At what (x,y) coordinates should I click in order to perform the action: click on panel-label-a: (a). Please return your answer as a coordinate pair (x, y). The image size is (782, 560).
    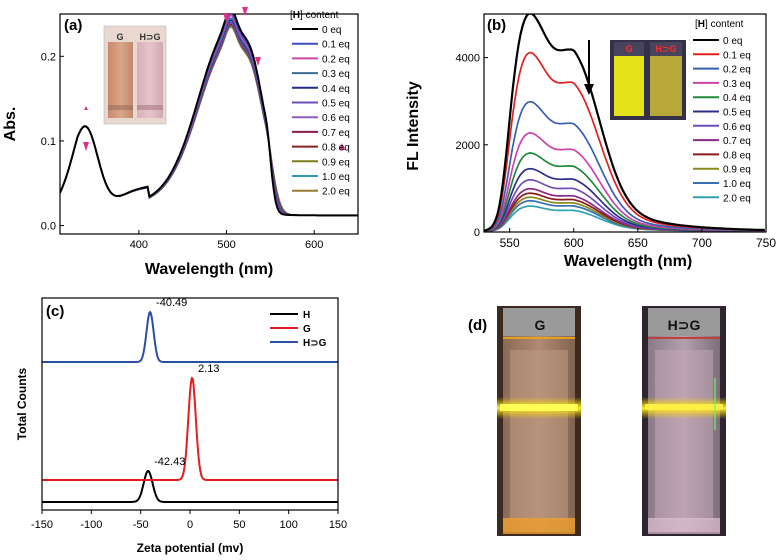
    Looking at the image, I should click on (73, 25).